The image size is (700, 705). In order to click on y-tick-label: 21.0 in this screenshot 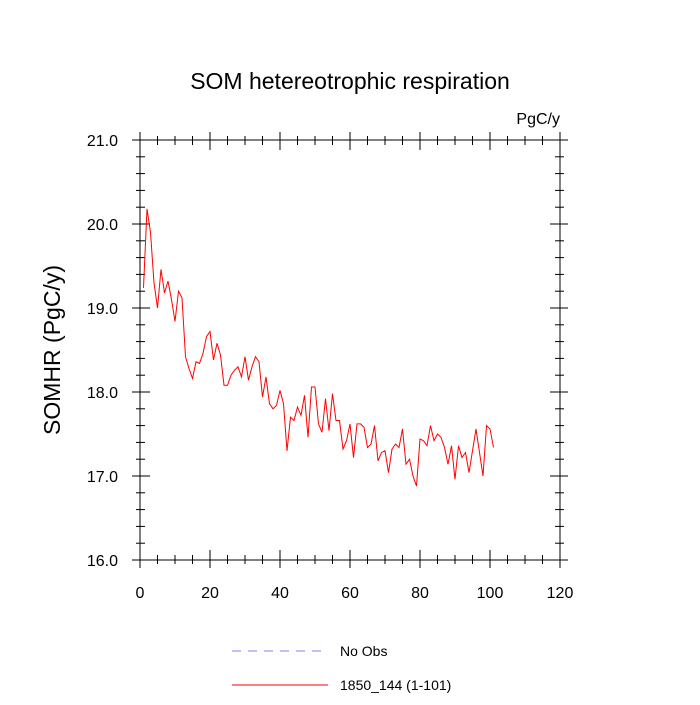, I will do `click(102, 141)`.